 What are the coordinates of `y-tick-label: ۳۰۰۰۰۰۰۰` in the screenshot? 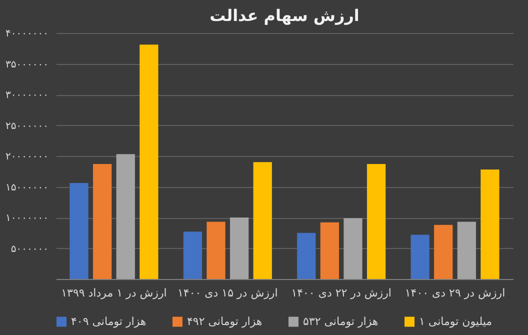 It's located at (27, 95).